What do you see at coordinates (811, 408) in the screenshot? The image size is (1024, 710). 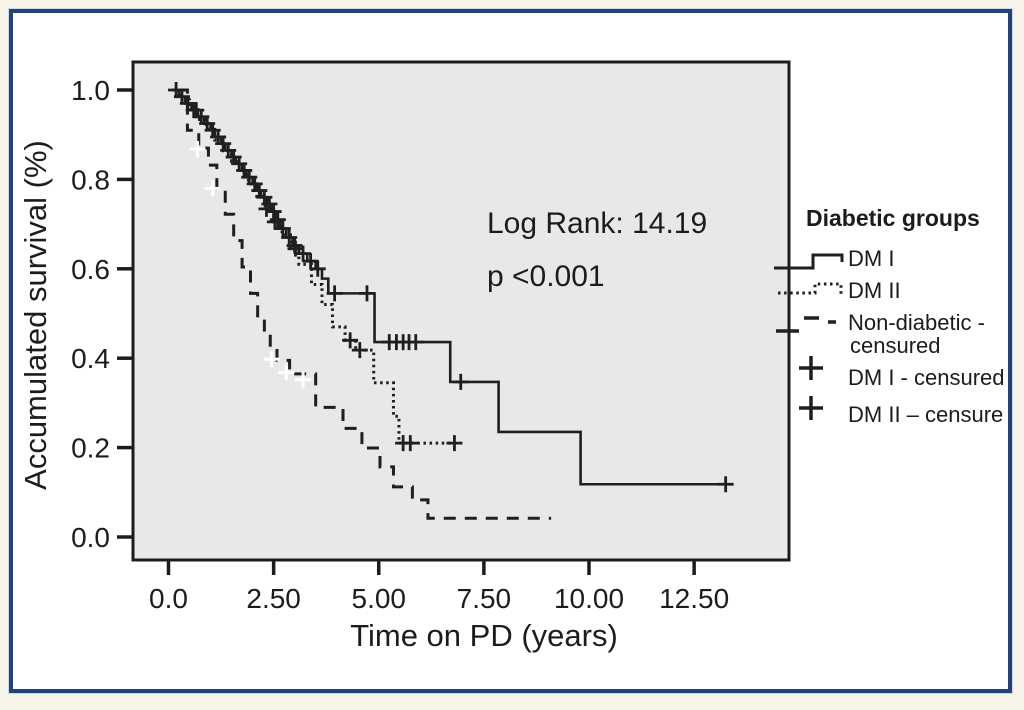 I see `legend-swatch-plus-dm2-icon` at bounding box center [811, 408].